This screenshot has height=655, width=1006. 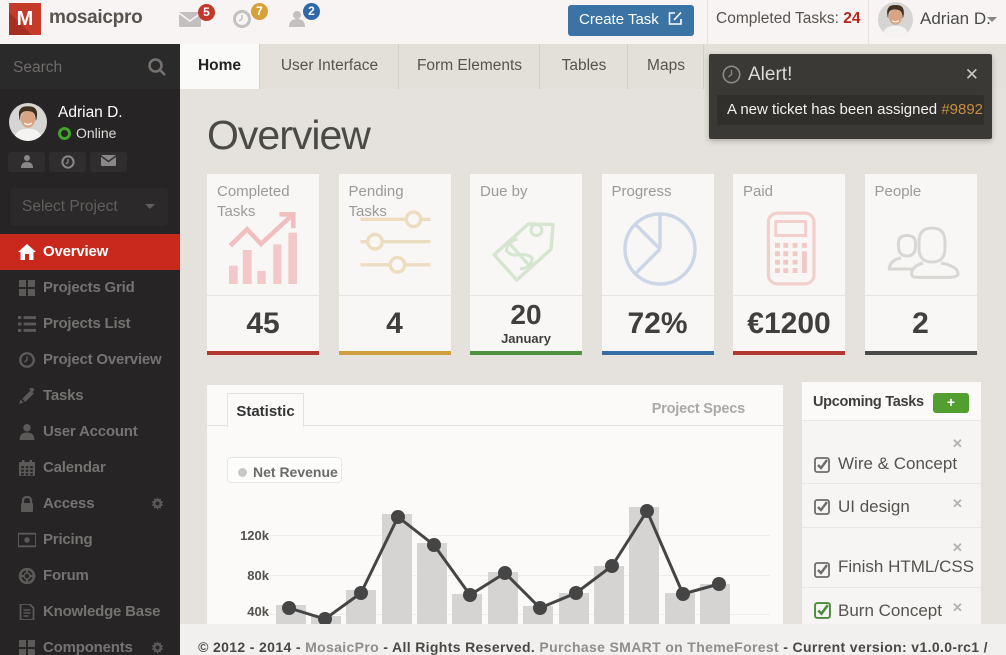 What do you see at coordinates (255, 535) in the screenshot?
I see `svg-text: 120k` at bounding box center [255, 535].